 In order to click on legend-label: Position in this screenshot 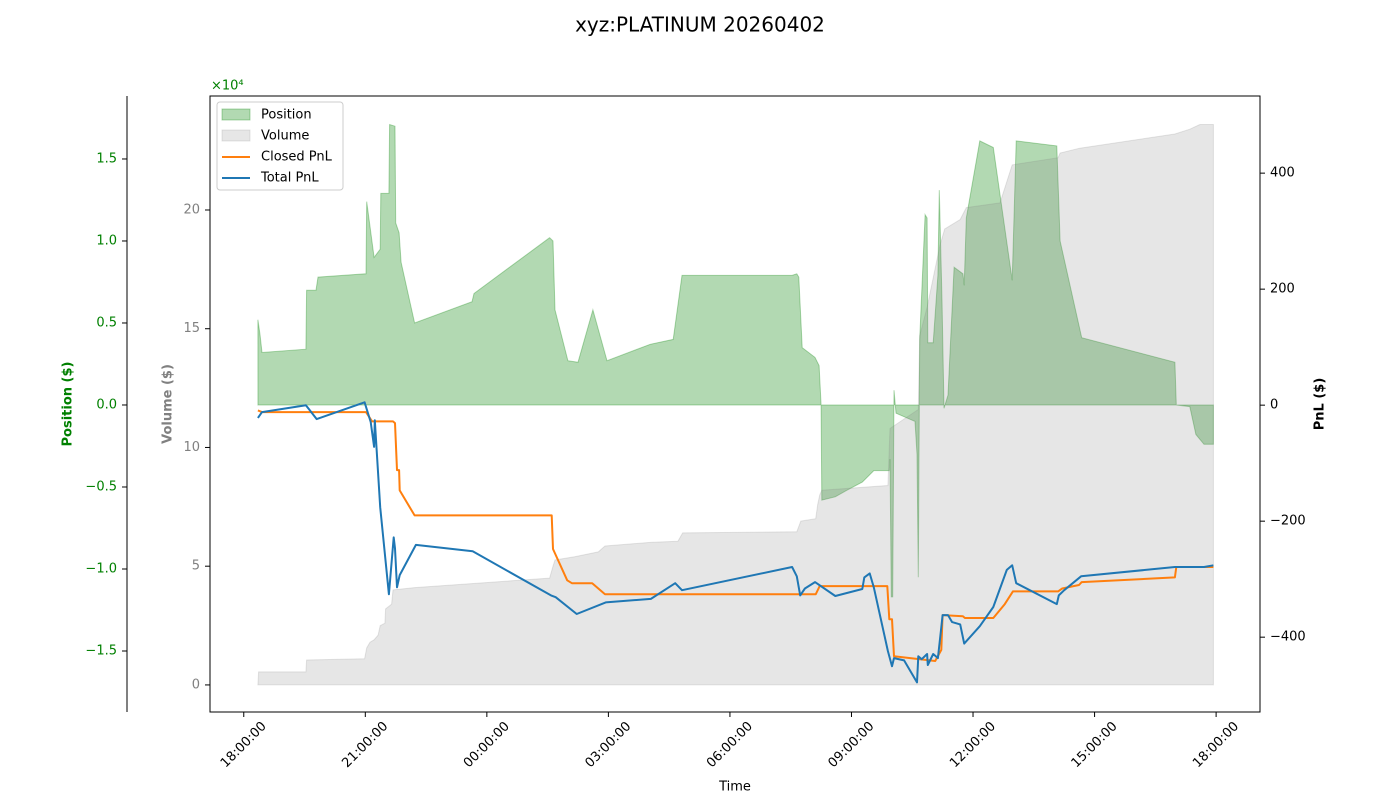, I will do `click(286, 115)`.